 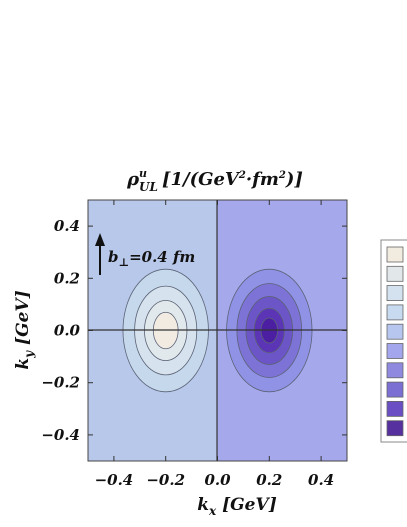 What do you see at coordinates (60, 435) in the screenshot?
I see `y-tick-label: −0.4` at bounding box center [60, 435].